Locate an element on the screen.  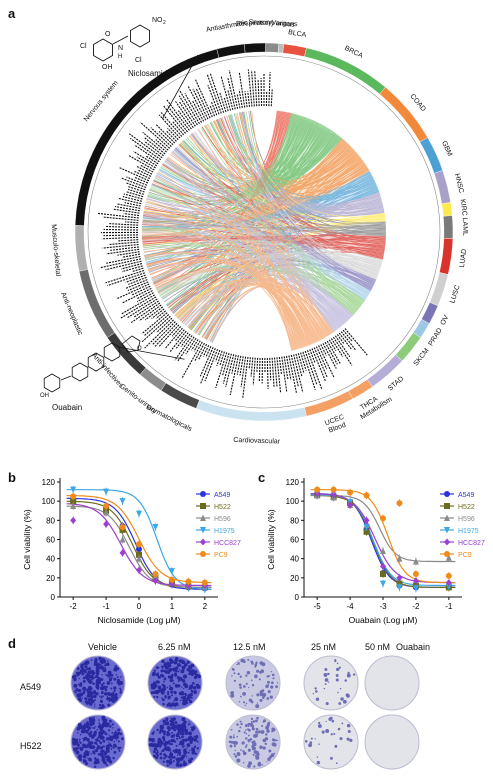
legend-label-h522: H522 is located at coordinates (222, 507).